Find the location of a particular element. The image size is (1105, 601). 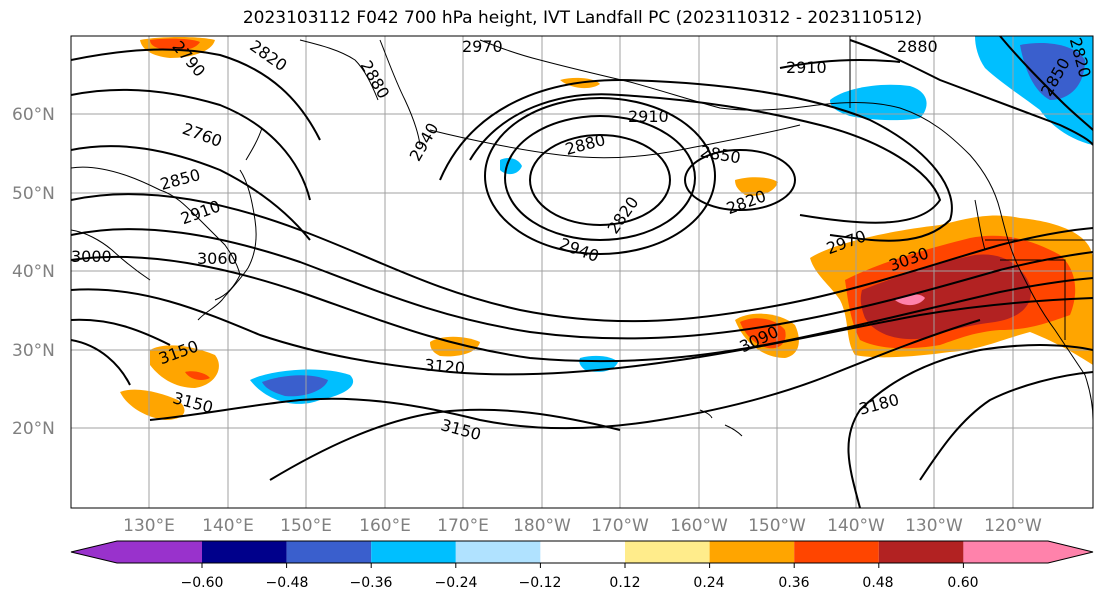

colorbar-tick-label: 0.12 is located at coordinates (624, 583).